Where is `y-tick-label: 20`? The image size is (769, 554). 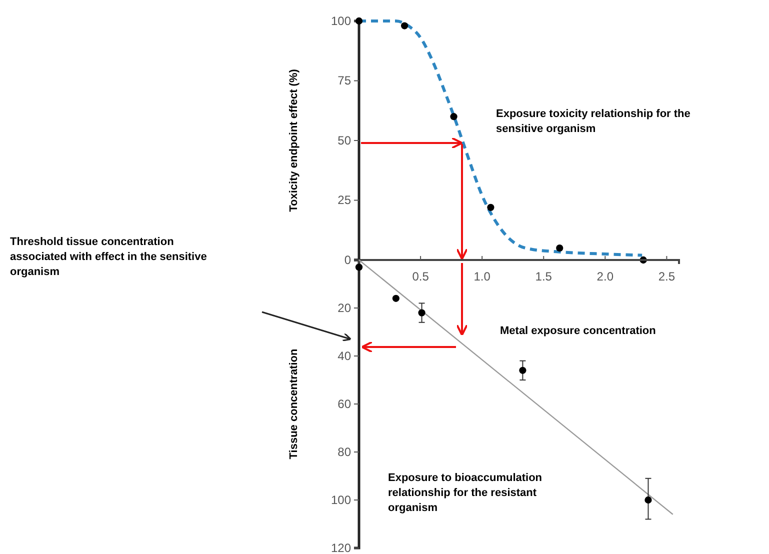
y-tick-label: 20 is located at coordinates (345, 307).